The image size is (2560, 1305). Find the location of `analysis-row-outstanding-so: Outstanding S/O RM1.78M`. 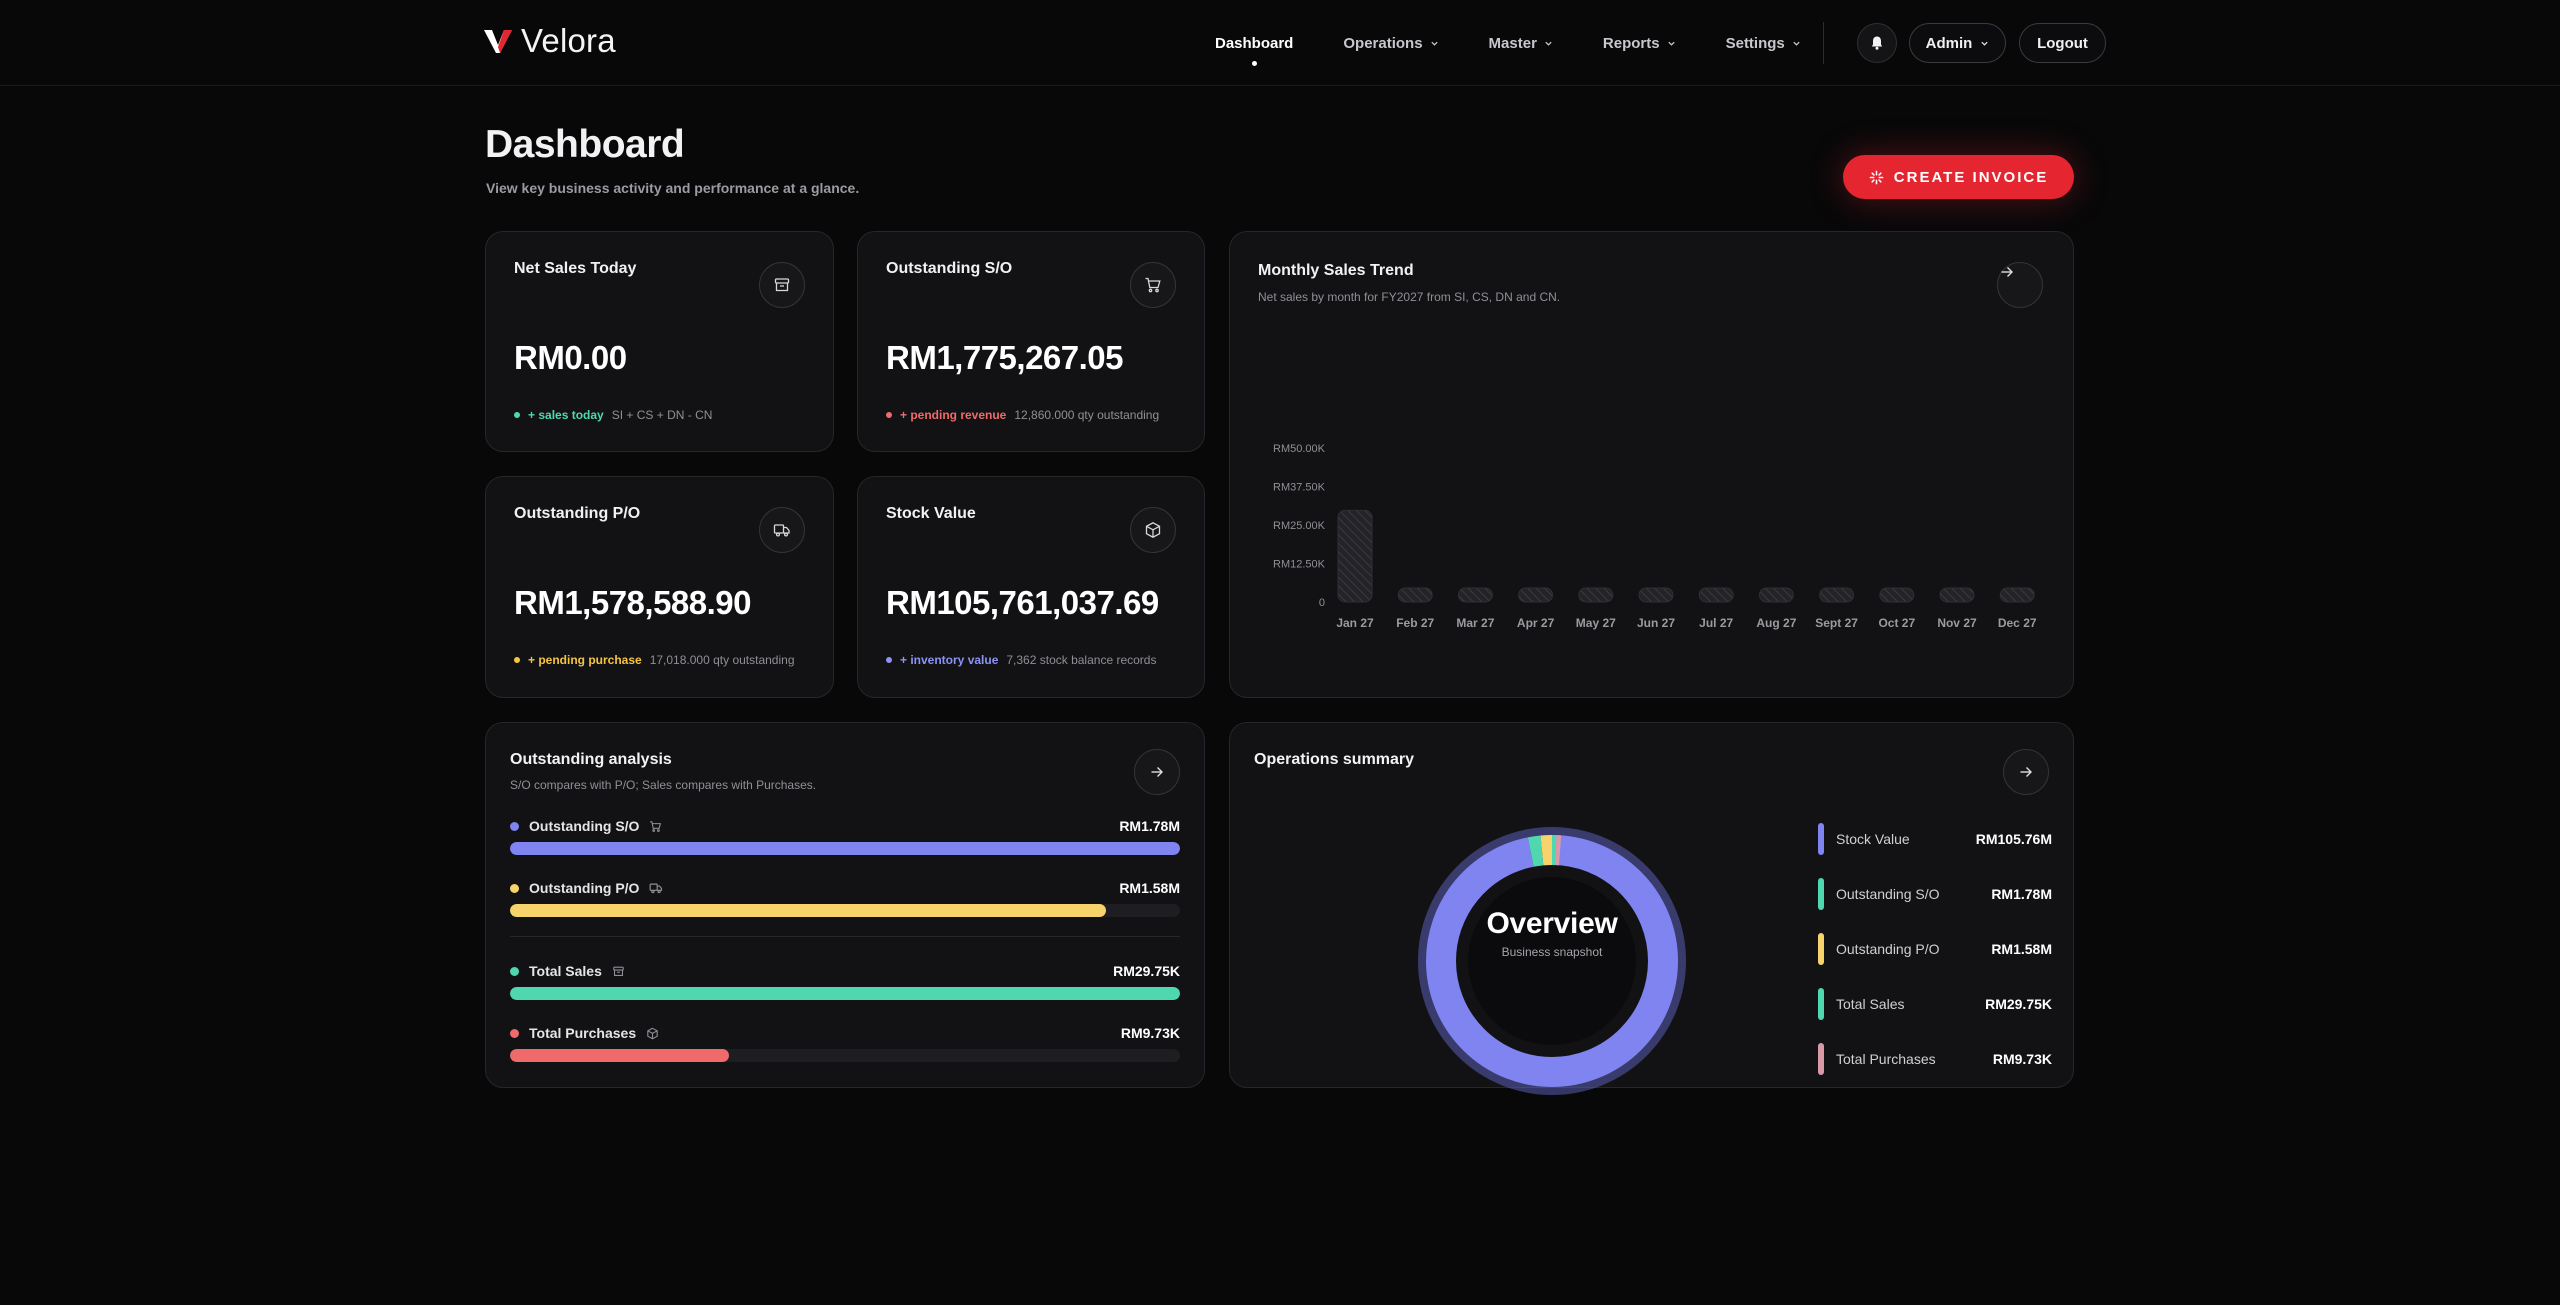

analysis-row-outstanding-so: Outstanding S/O RM1.78M is located at coordinates (845, 837).